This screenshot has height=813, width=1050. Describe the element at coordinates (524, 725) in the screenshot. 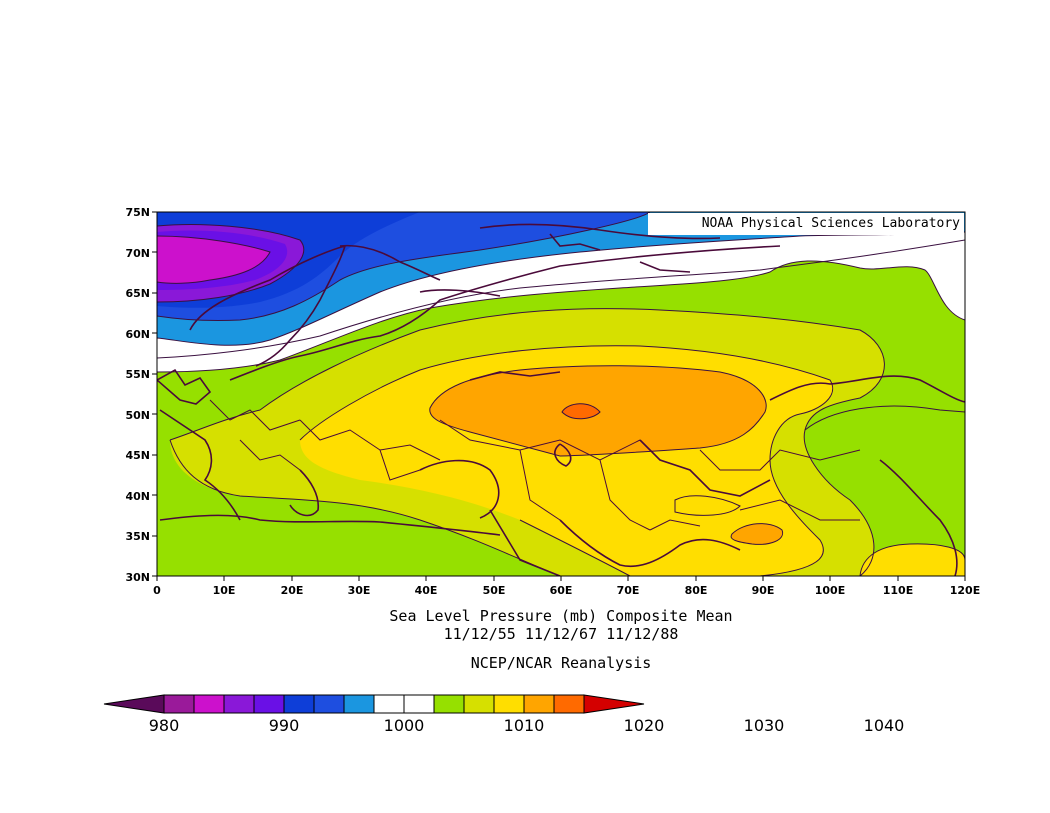

I see `colorbar-label: 1010` at that location.